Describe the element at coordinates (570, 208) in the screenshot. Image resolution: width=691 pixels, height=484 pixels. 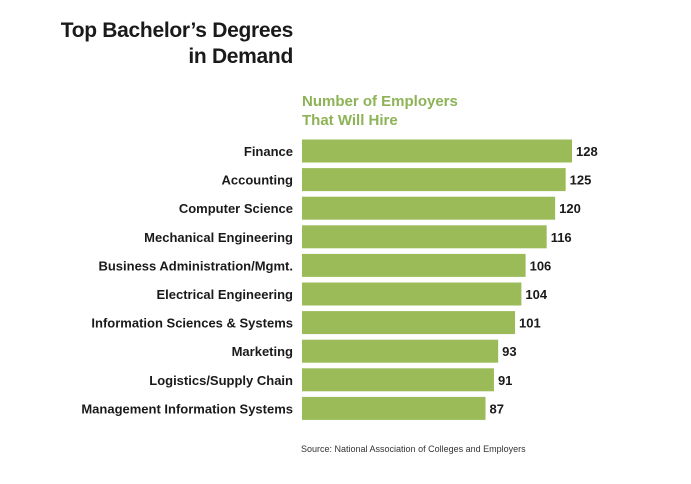
I see `value-label: 120` at that location.